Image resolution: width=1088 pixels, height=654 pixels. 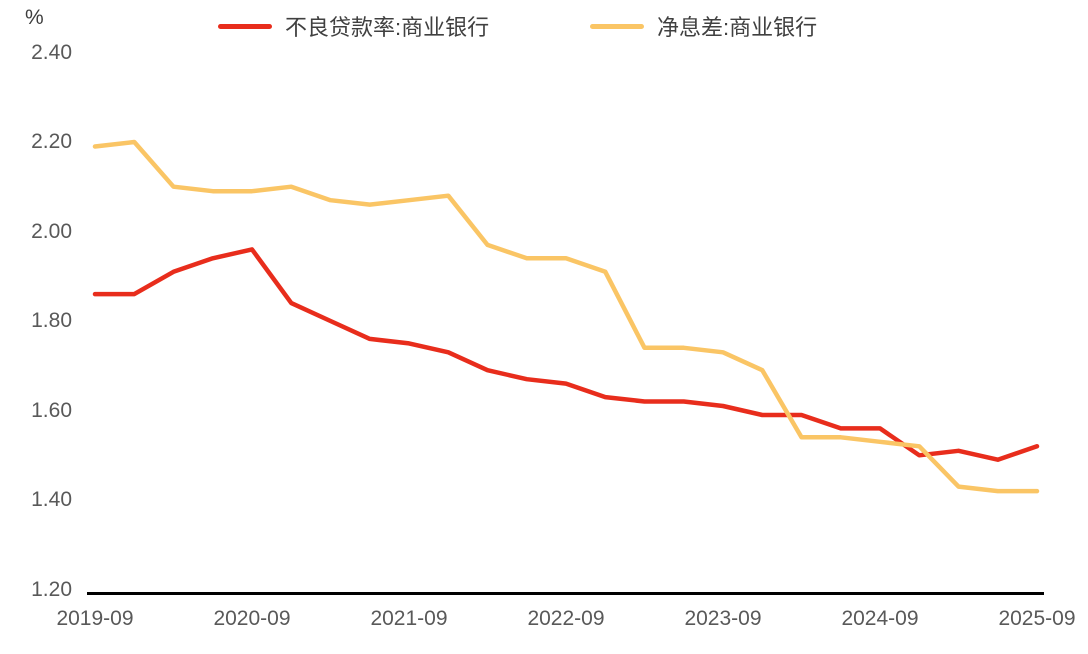 What do you see at coordinates (51, 320) in the screenshot?
I see `y-axis-tick-label: 1.80` at bounding box center [51, 320].